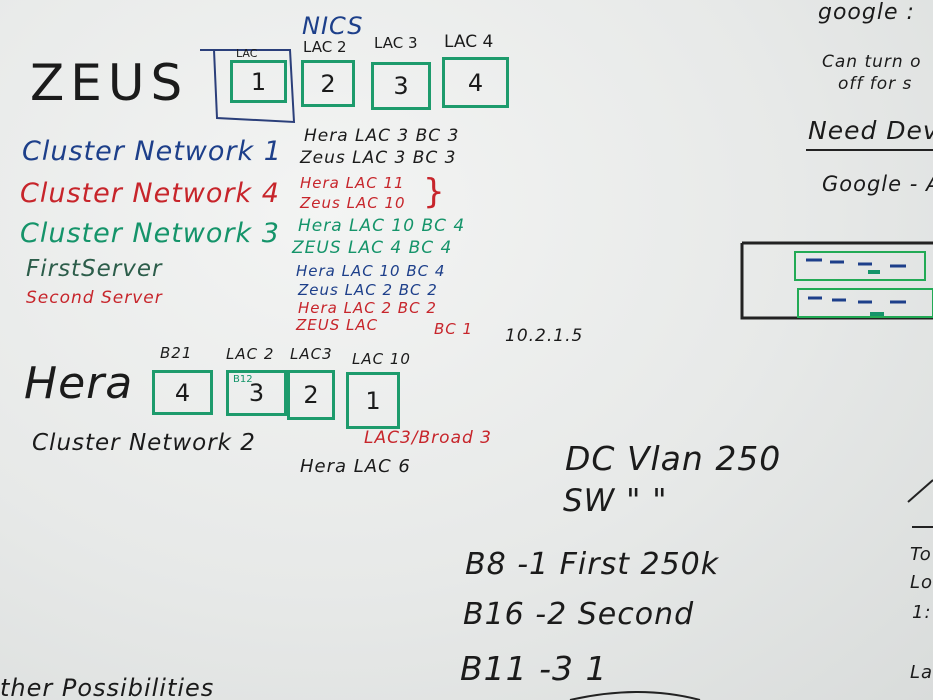  Describe the element at coordinates (144, 443) in the screenshot. I see `cluster-network-2-label: Cluster Network 2` at that location.